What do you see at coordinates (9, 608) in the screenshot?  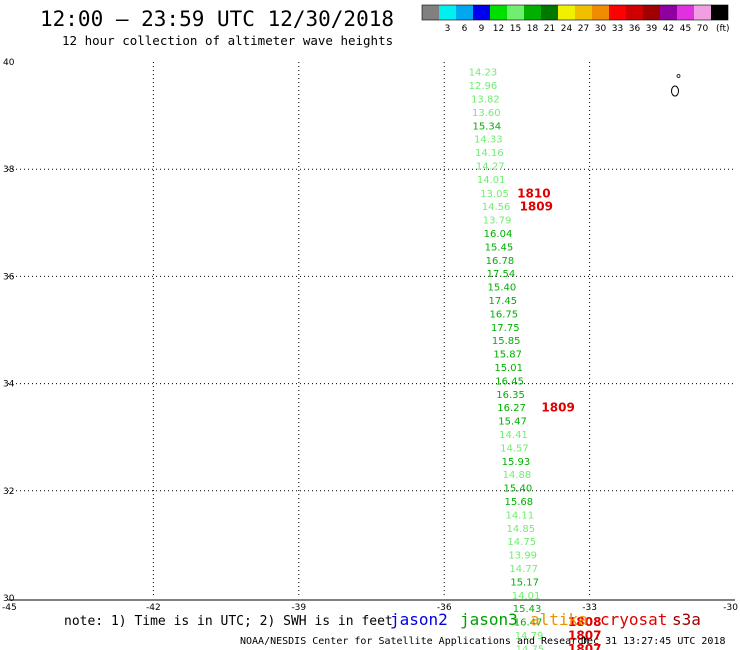 I see `x-tick-label: -45` at bounding box center [9, 608].